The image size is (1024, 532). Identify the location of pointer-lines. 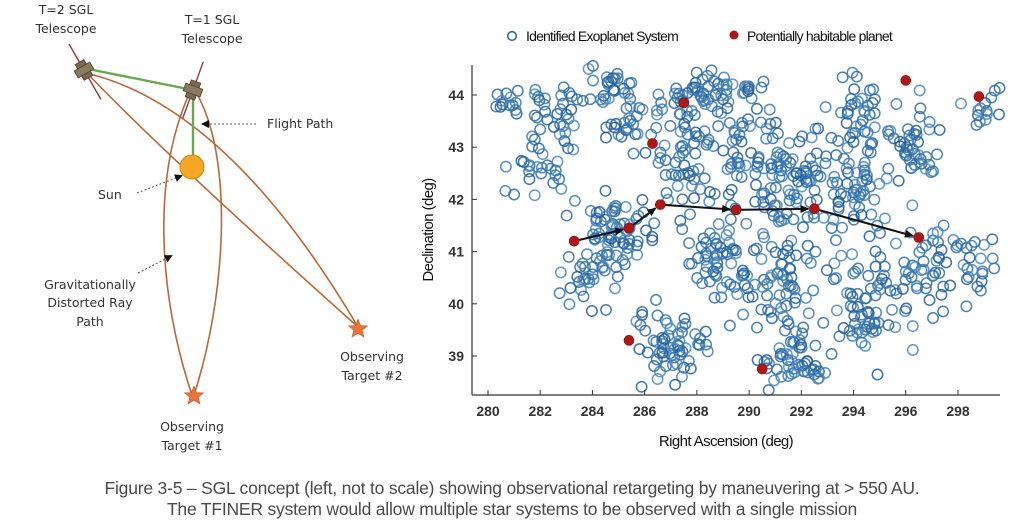
(196, 197).